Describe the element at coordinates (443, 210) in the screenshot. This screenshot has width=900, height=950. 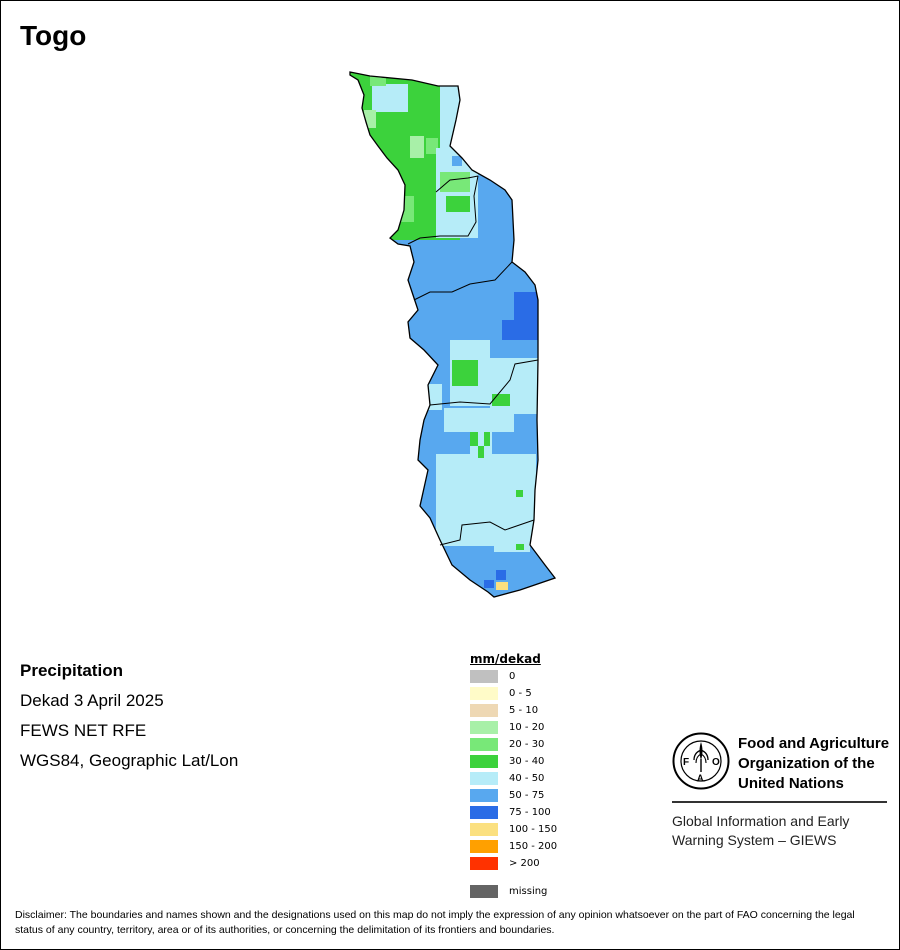
I see `boundary-savanes-kara` at that location.